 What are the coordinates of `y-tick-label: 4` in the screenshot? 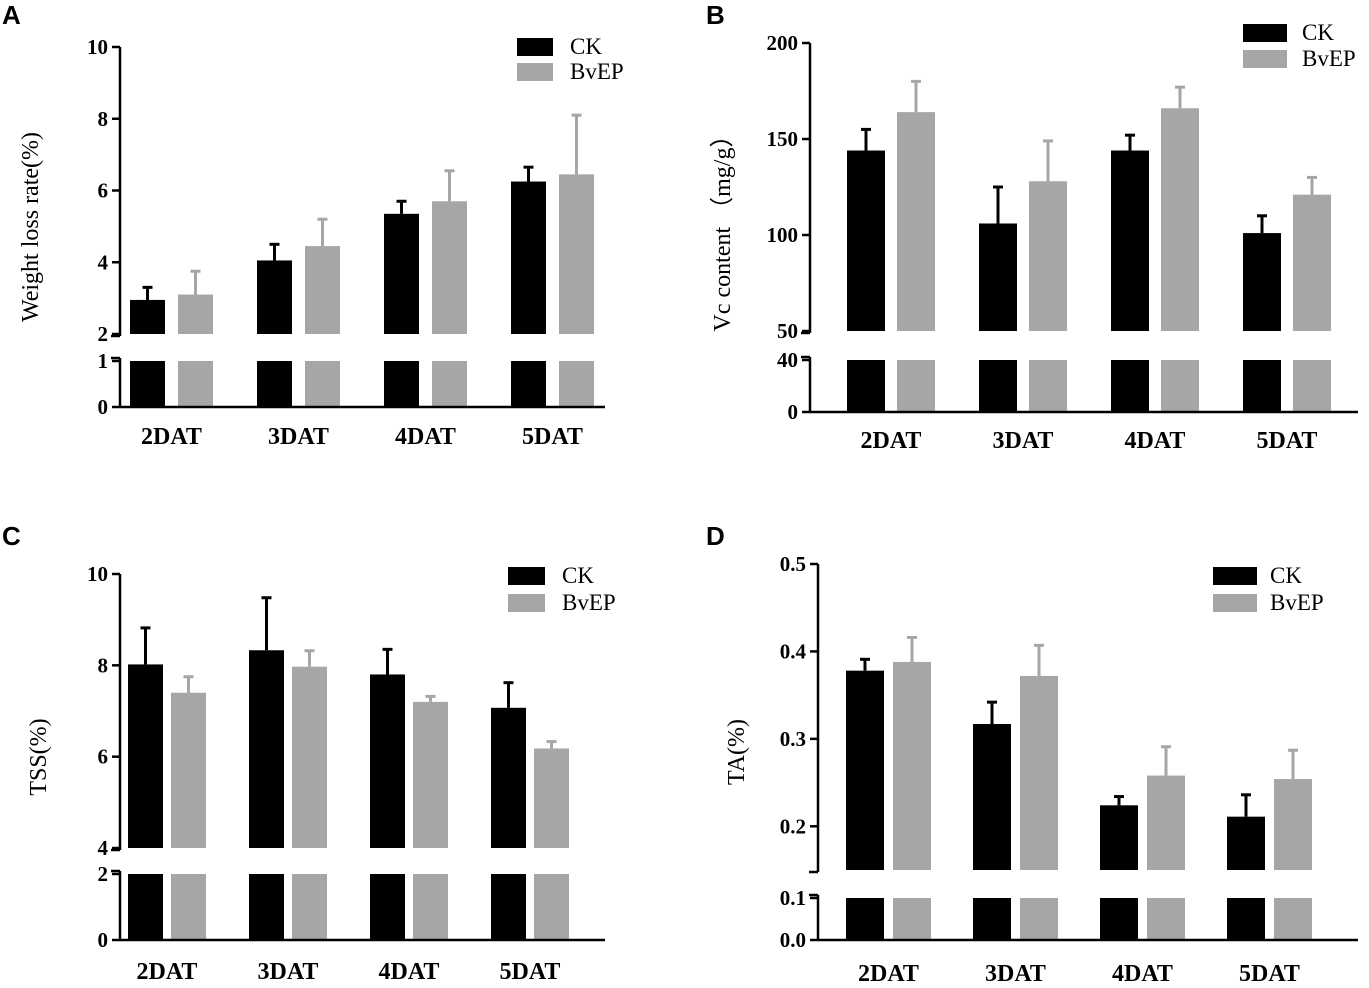 It's located at (103, 262).